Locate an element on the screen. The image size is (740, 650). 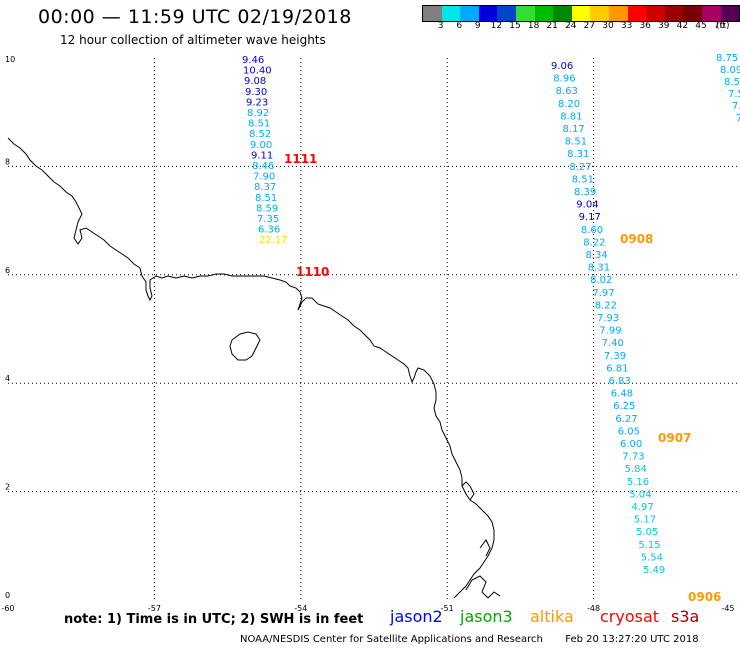
swh-value: 5.15 is located at coordinates (649, 545).